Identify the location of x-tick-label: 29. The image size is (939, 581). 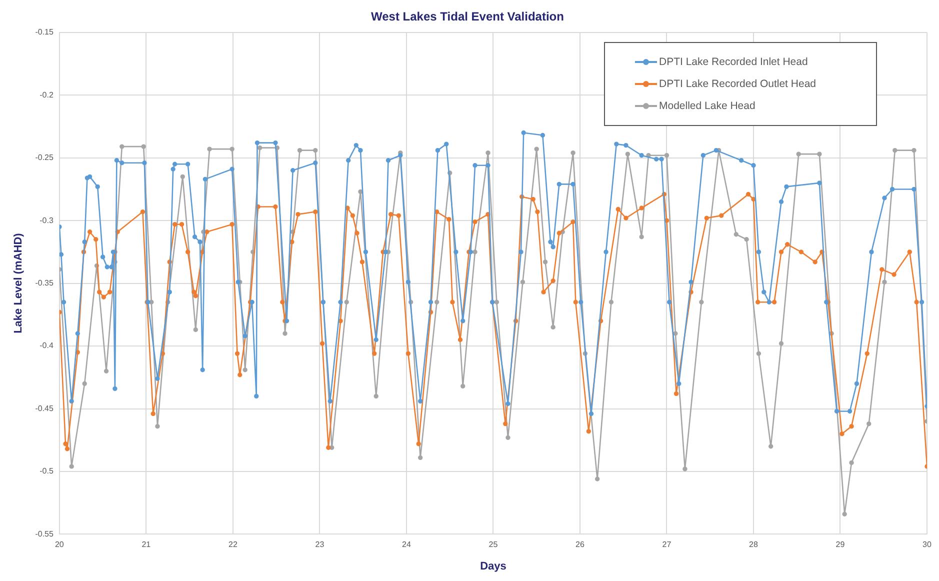
(841, 545).